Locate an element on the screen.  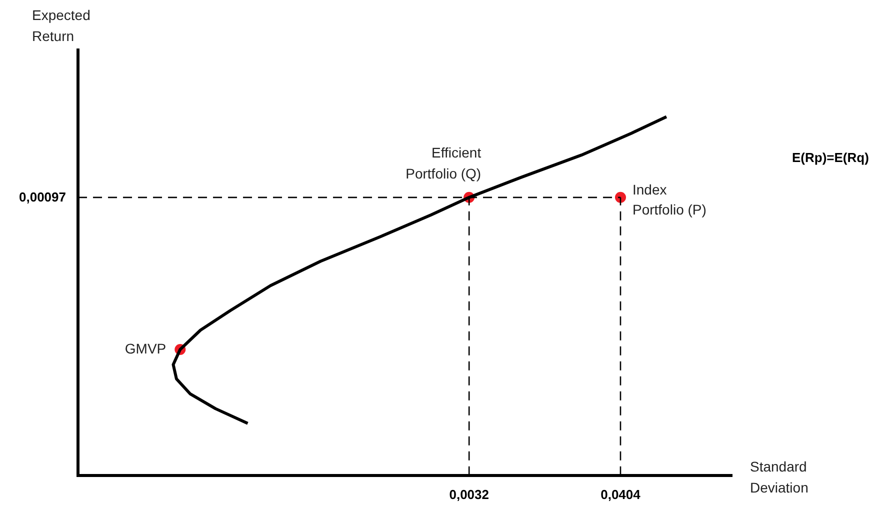
x-tick-label: 0,0032 is located at coordinates (469, 494).